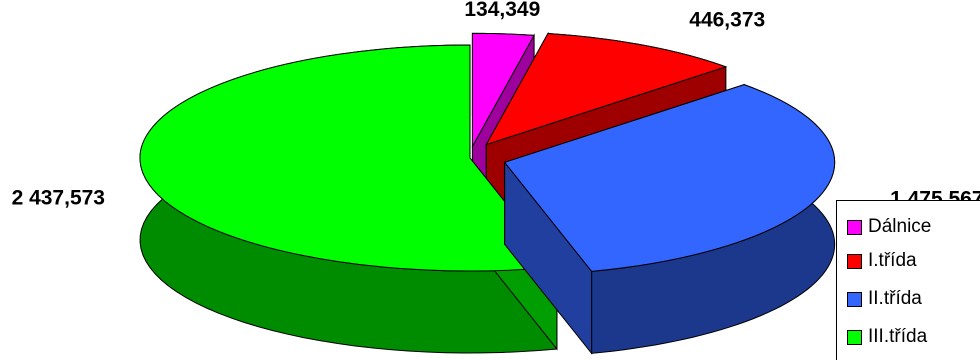  I want to click on legend-swatch-dalnice, so click(854, 227).